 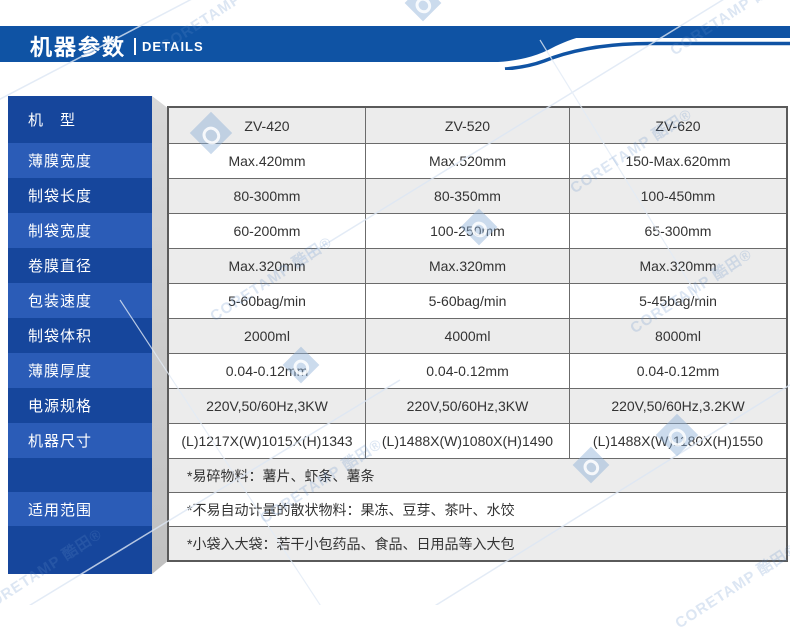 What do you see at coordinates (677, 125) in the screenshot?
I see `spec-cell: ZV-620` at bounding box center [677, 125].